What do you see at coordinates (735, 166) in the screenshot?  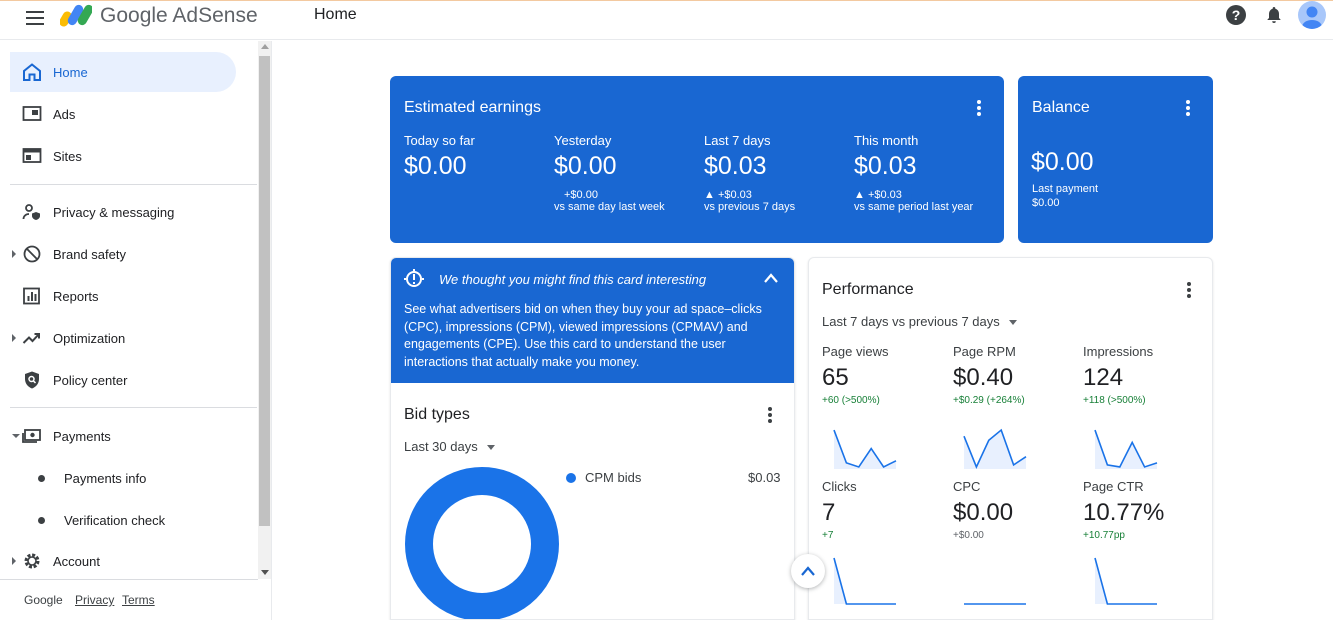 I see `stat-value: $0.03` at bounding box center [735, 166].